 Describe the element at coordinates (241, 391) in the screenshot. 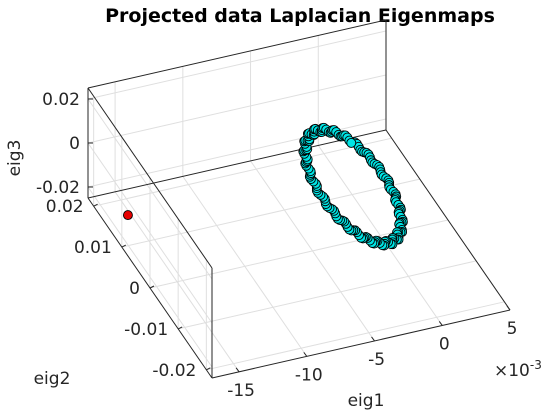

I see `x-tick-label: -15` at that location.